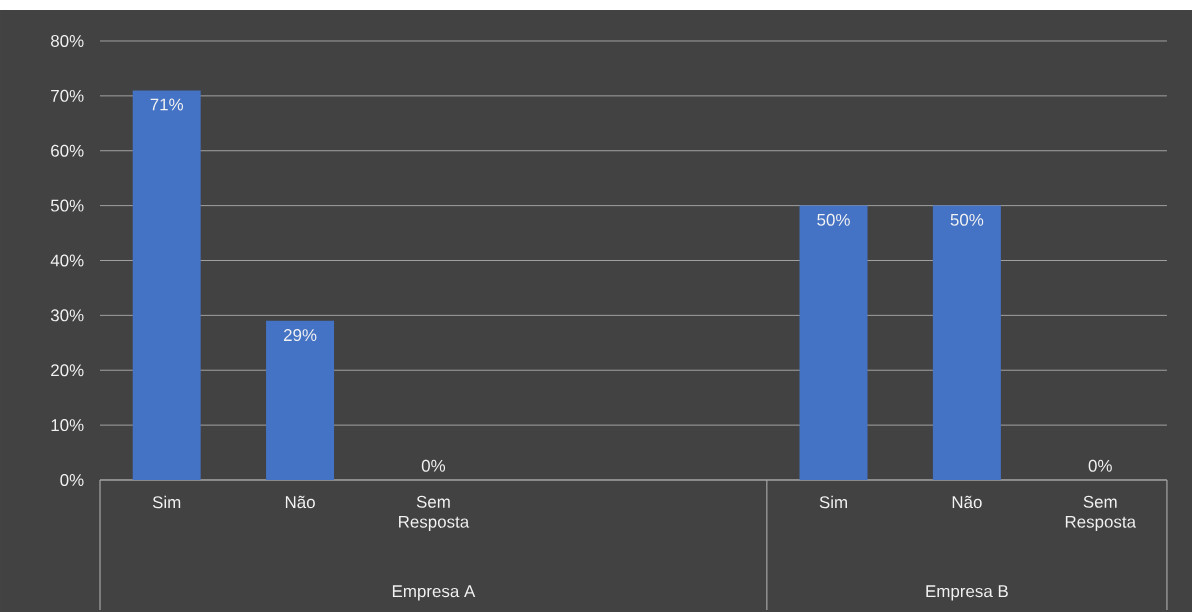  Describe the element at coordinates (67, 150) in the screenshot. I see `y-tick-label: 60%` at that location.